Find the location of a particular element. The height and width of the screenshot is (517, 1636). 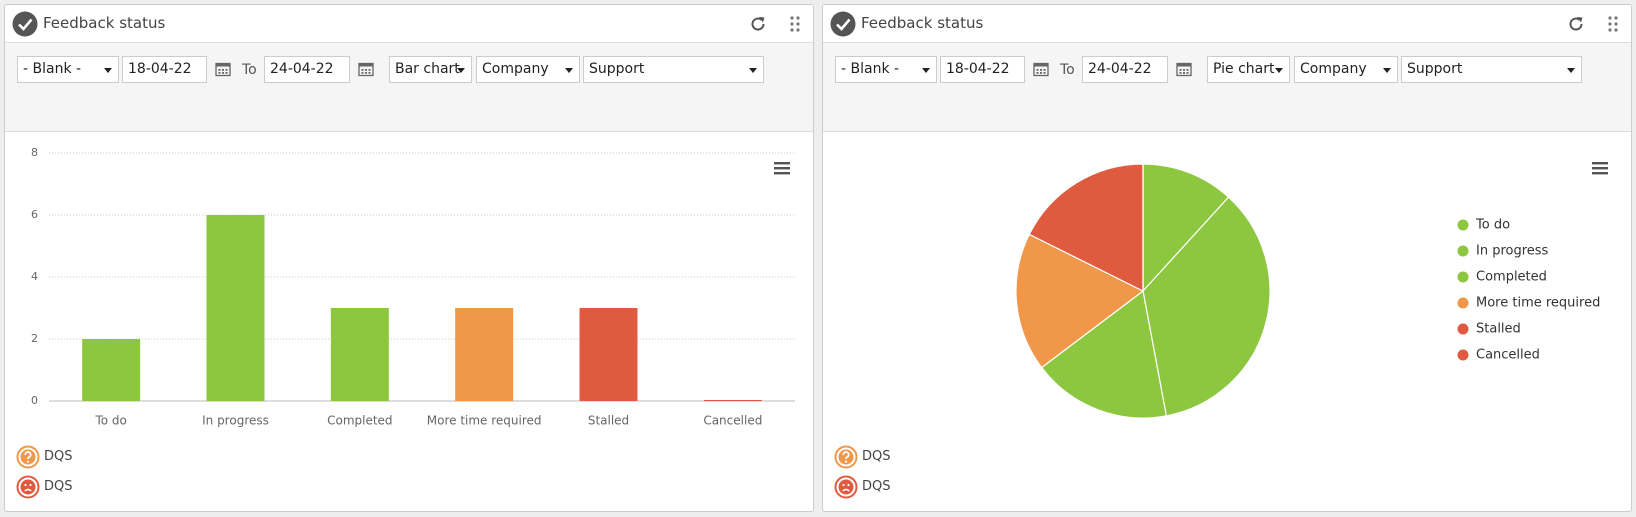

dropdown: Pie chart is located at coordinates (1248, 69).